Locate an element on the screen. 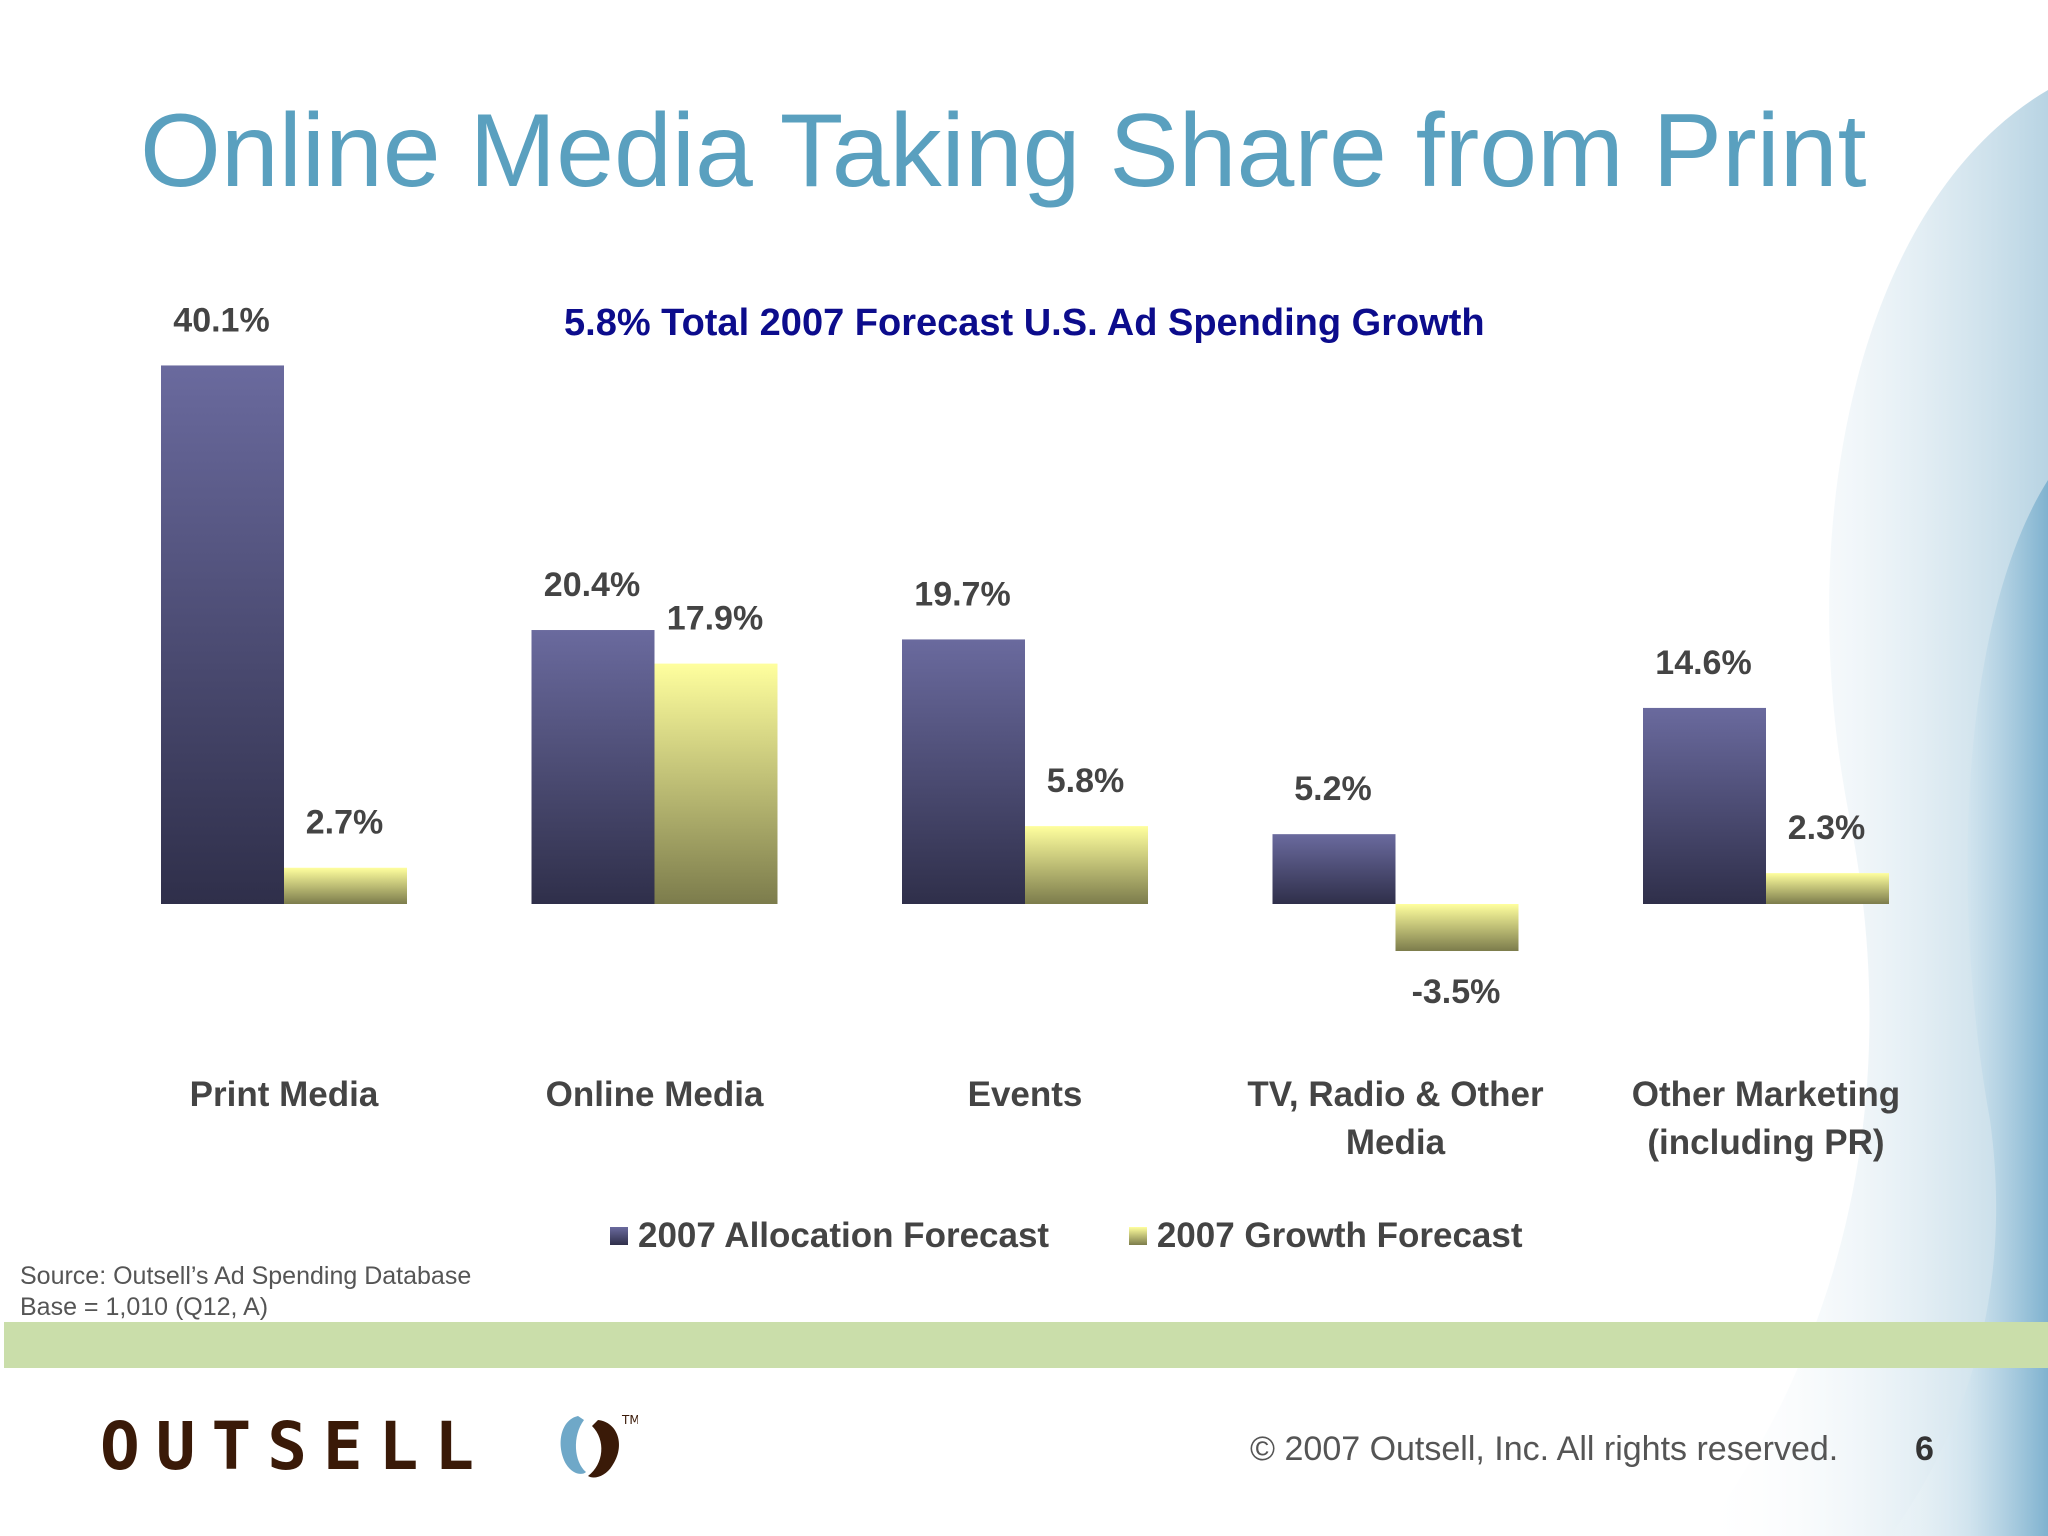 Image resolution: width=2048 pixels, height=1536 pixels. category-label-1: Online Media is located at coordinates (655, 1094).